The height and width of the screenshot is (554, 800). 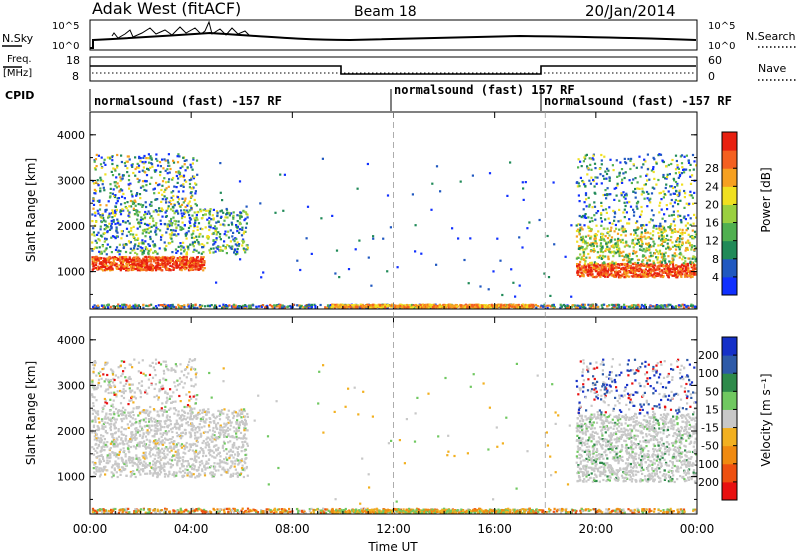 What do you see at coordinates (71, 135) in the screenshot?
I see `power-ytick-label: 4000` at bounding box center [71, 135].